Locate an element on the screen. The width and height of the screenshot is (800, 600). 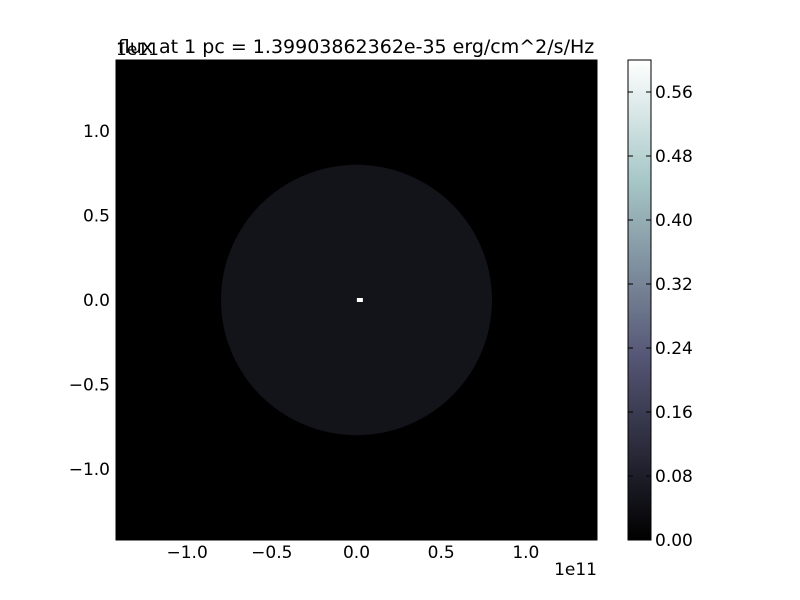
x-tick-label: −0.5 is located at coordinates (271, 553).